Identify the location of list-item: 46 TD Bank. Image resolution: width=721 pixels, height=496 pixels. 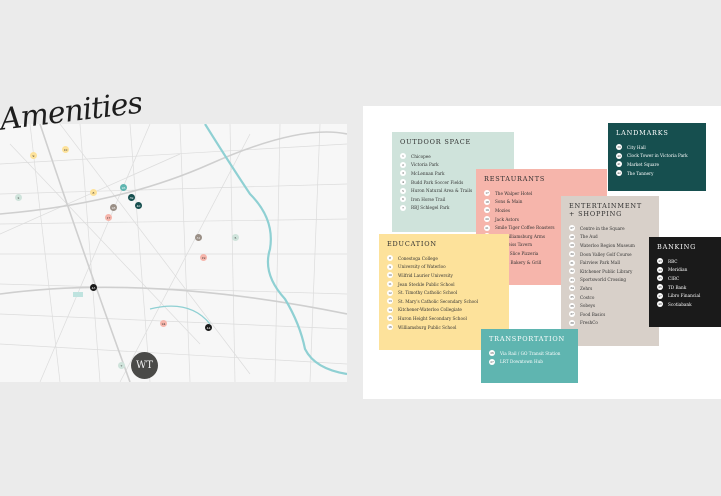
(685, 287).